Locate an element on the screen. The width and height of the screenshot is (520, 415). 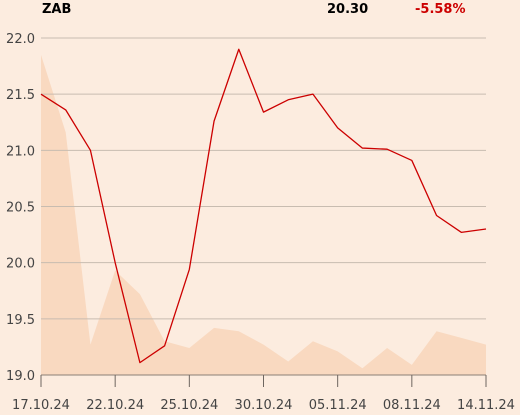
x-tick-label: 17.10.24 is located at coordinates (41, 405).